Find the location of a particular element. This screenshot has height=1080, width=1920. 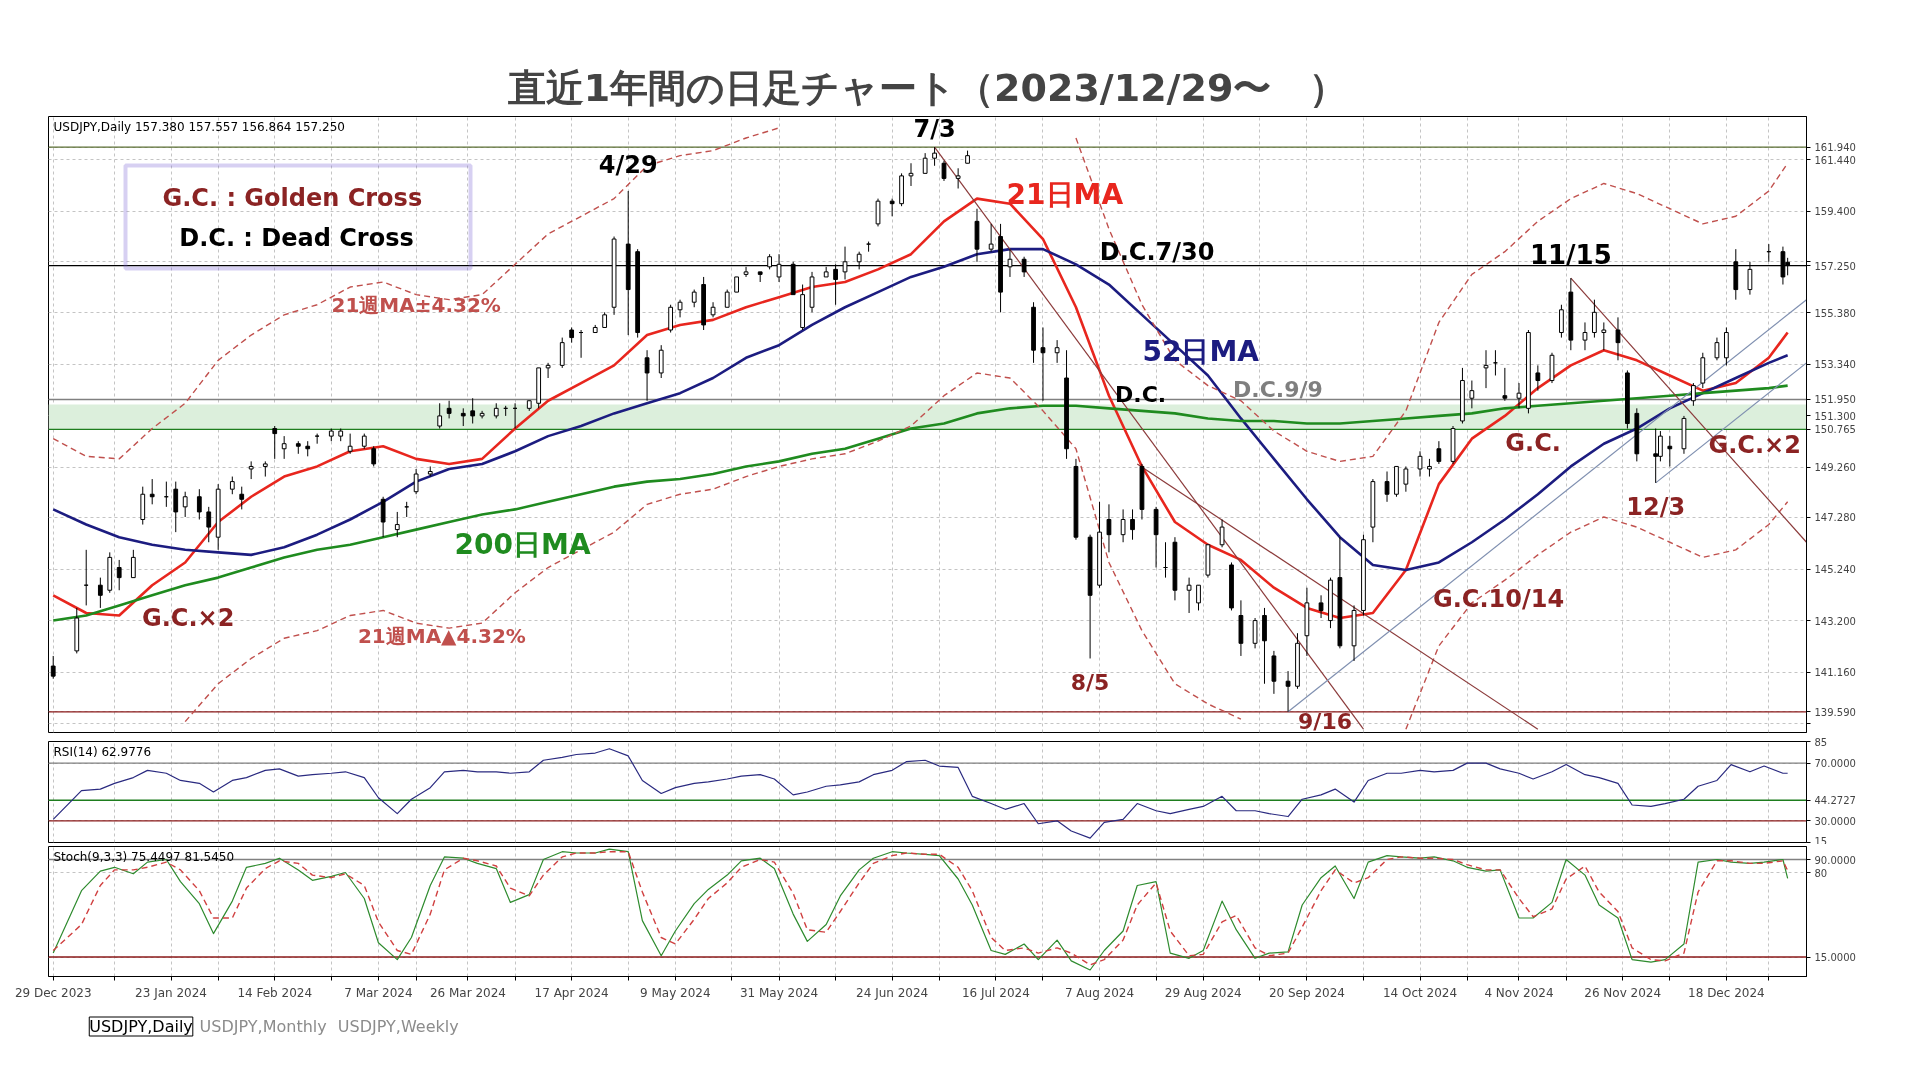

y-tick-label: 85 is located at coordinates (1821, 742).